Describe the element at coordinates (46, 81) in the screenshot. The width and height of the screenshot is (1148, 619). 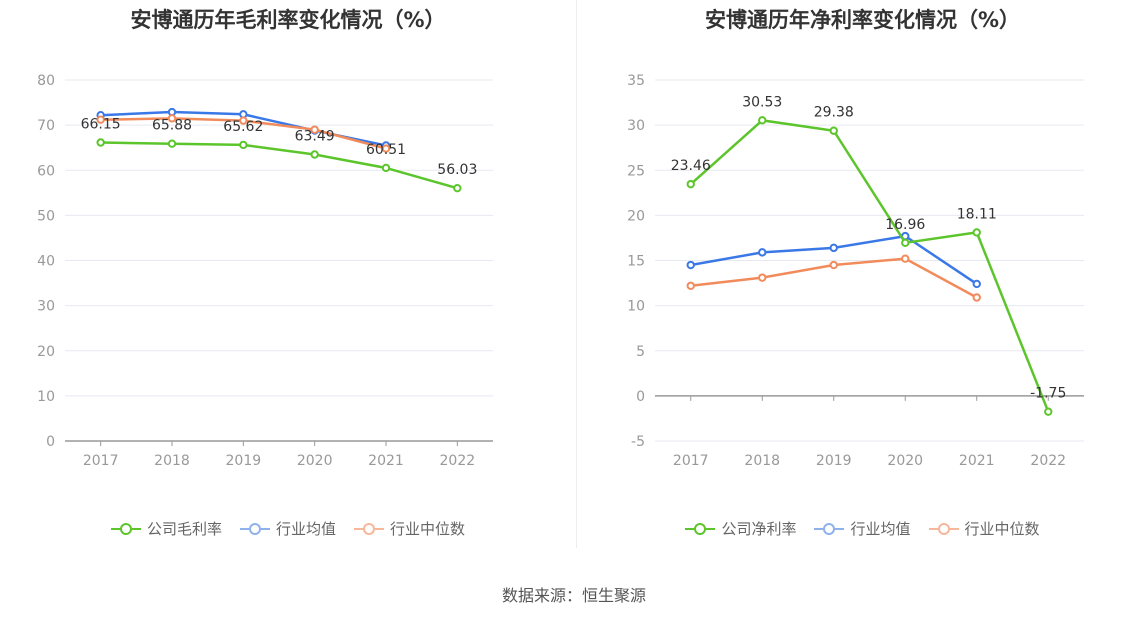
I see `y-tick-label: 80` at that location.